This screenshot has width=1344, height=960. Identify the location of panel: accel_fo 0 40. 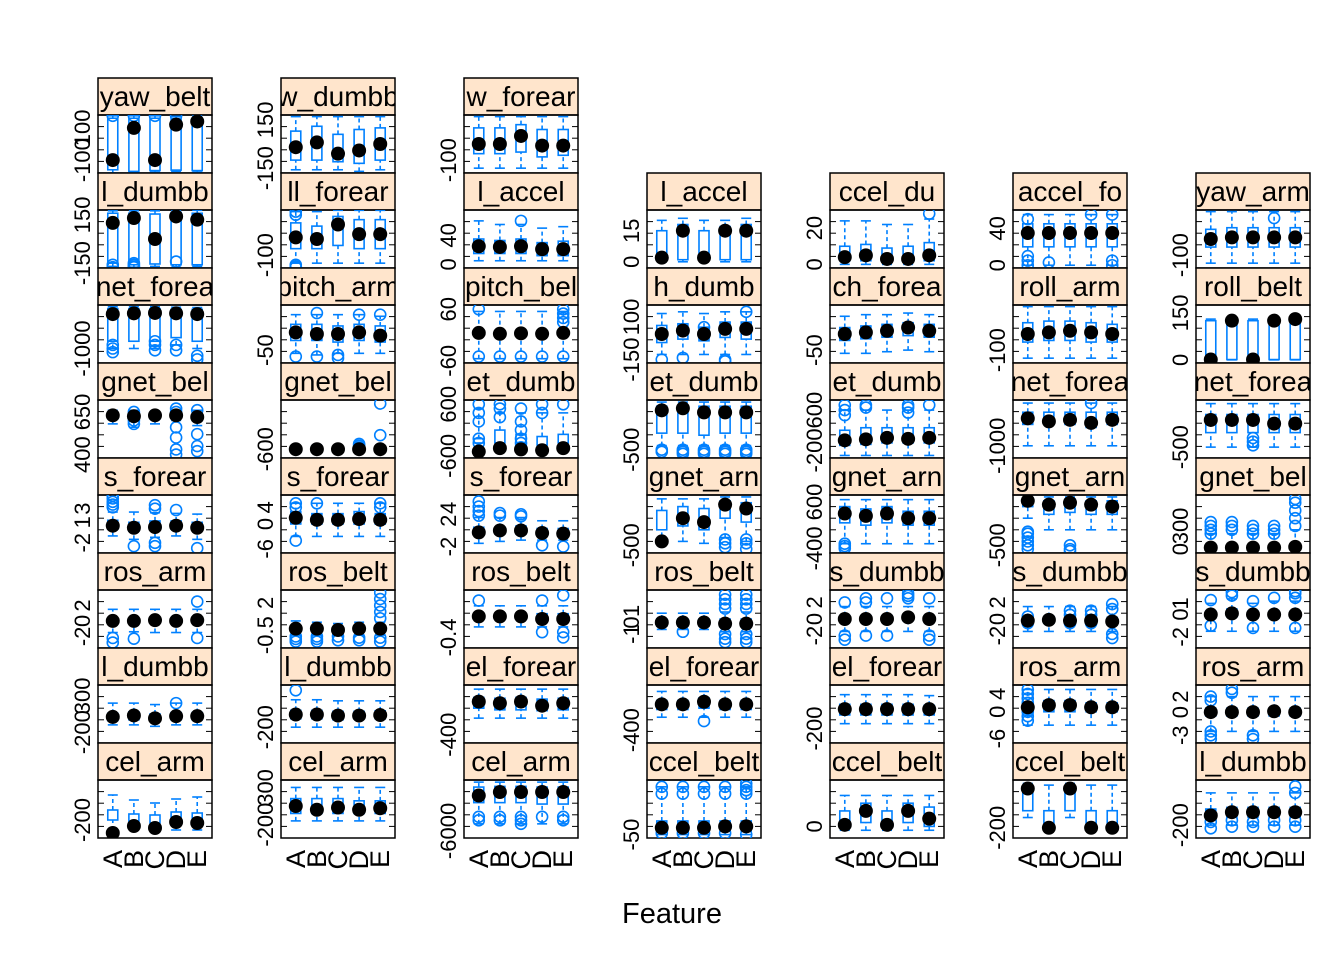
(1056, 221).